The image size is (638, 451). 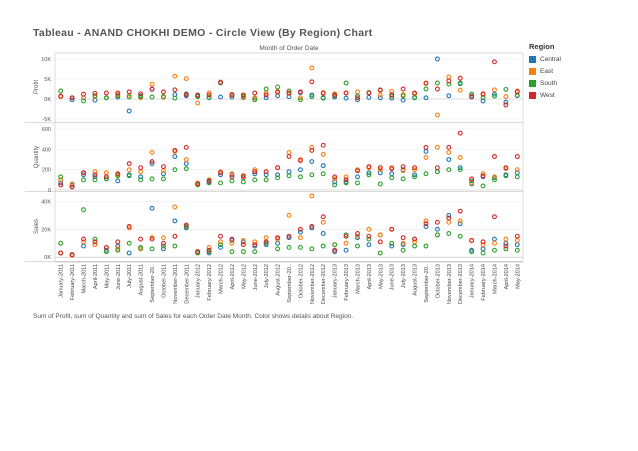 What do you see at coordinates (518, 276) in the screenshot?
I see `x-tick-label: May-2014` at bounding box center [518, 276].